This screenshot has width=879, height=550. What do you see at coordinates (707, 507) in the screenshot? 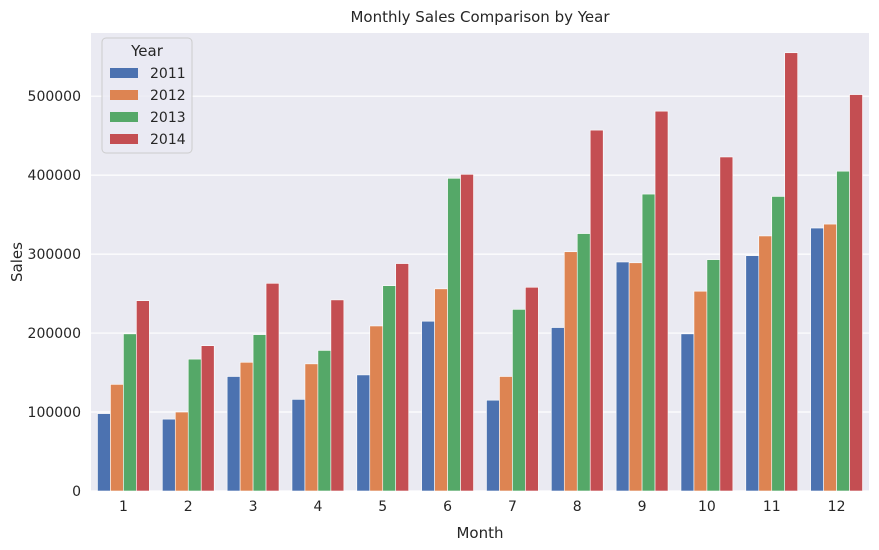
I see `x-tick-label: 10` at bounding box center [707, 507].